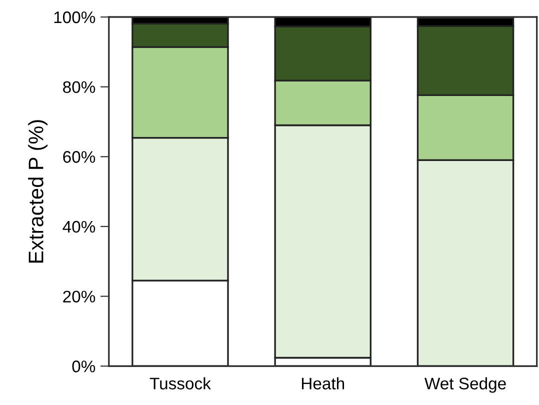  What do you see at coordinates (180, 383) in the screenshot?
I see `x-tick-label: Tussock` at bounding box center [180, 383].